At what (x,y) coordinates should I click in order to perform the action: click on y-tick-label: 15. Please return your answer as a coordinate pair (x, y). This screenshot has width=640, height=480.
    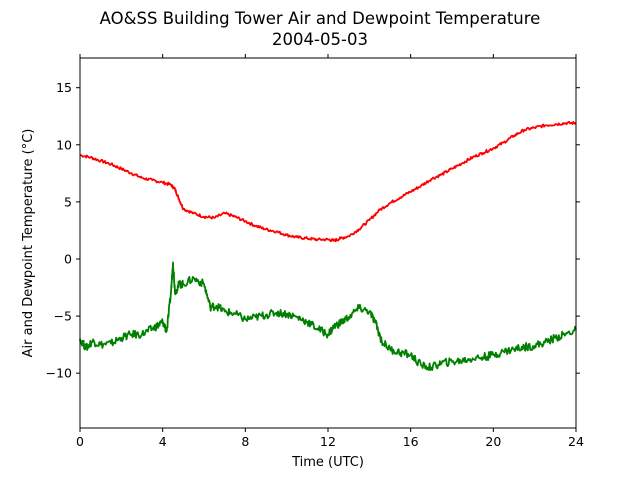
    Looking at the image, I should click on (64, 87).